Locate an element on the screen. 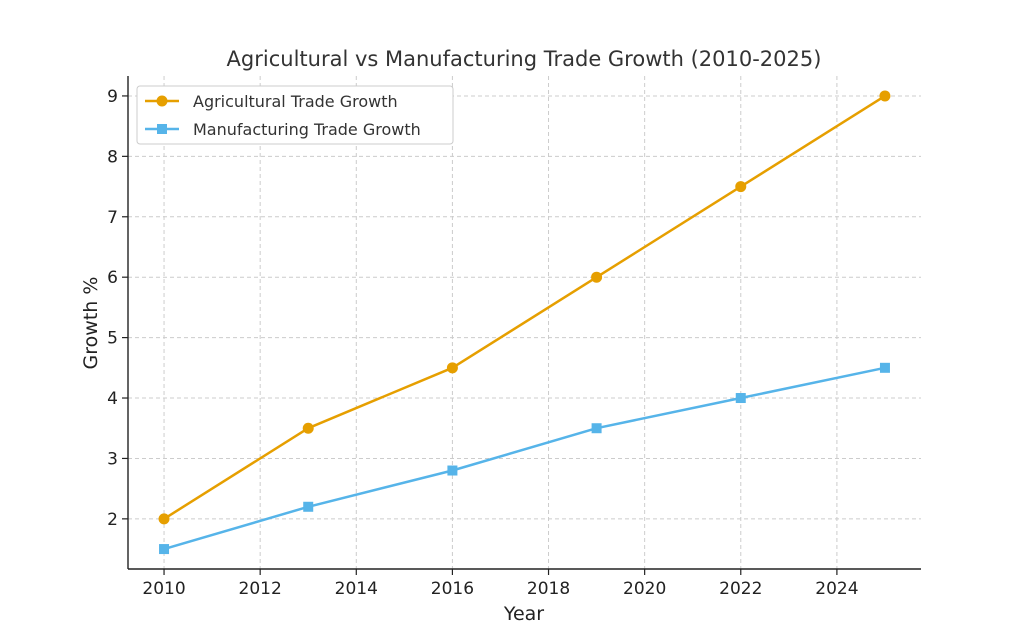 This screenshot has height=640, width=1024. legend-marker-circle is located at coordinates (162, 101).